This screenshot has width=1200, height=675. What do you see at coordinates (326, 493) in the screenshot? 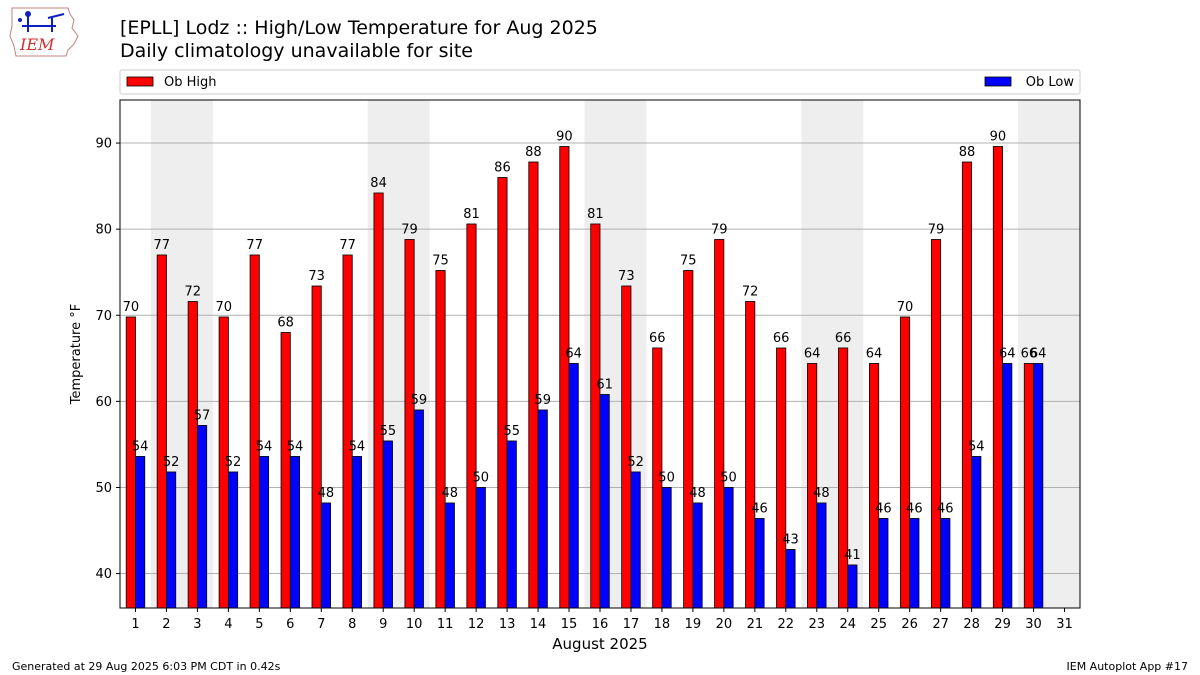
I see `low-label-7: 48` at bounding box center [326, 493].